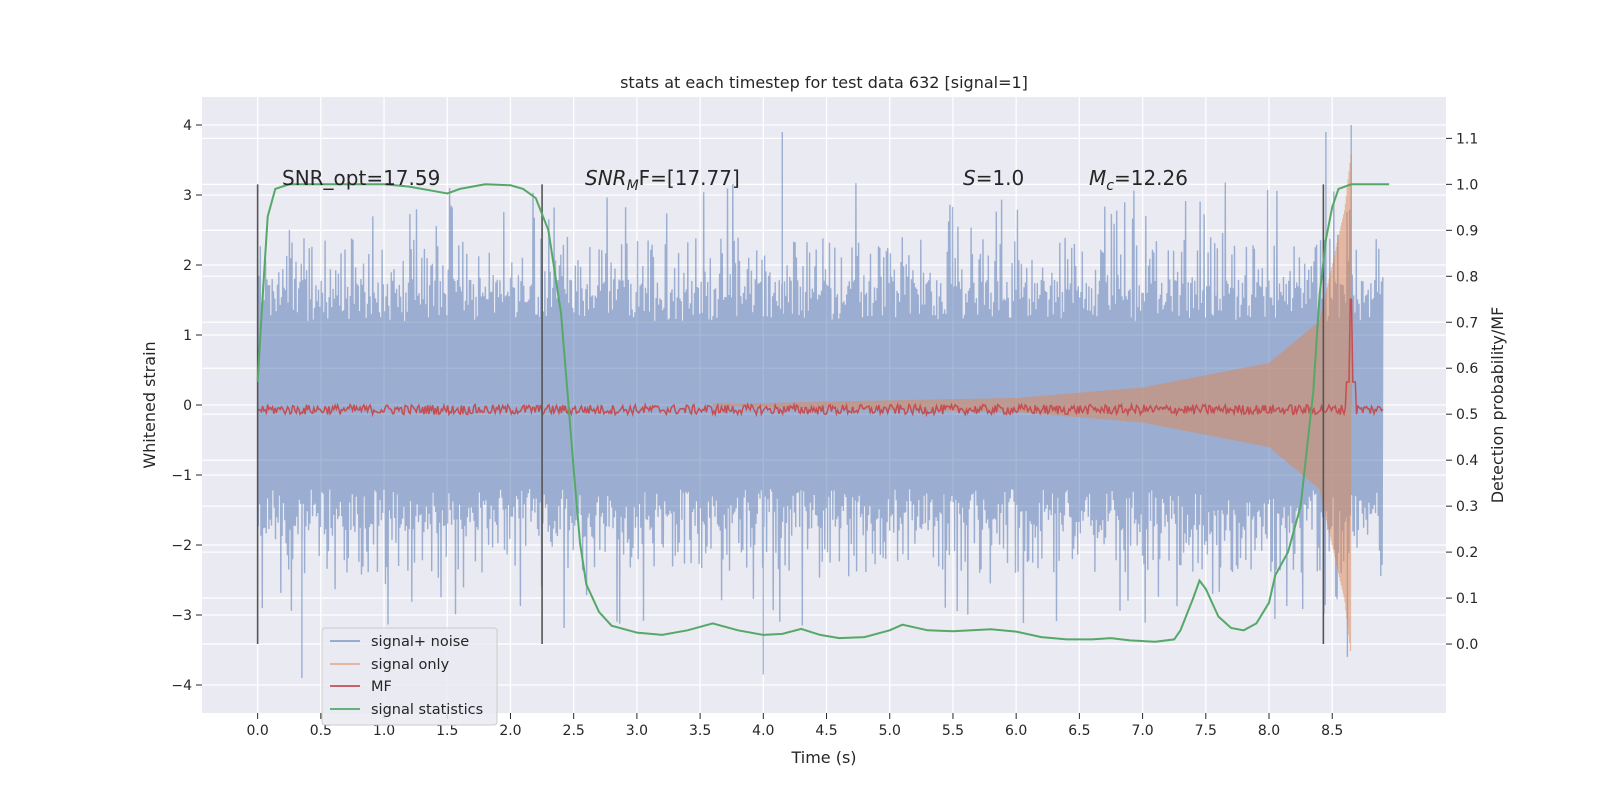 The image size is (1600, 800). Describe the element at coordinates (1467, 645) in the screenshot. I see `right-tick-label: 0.0` at that location.